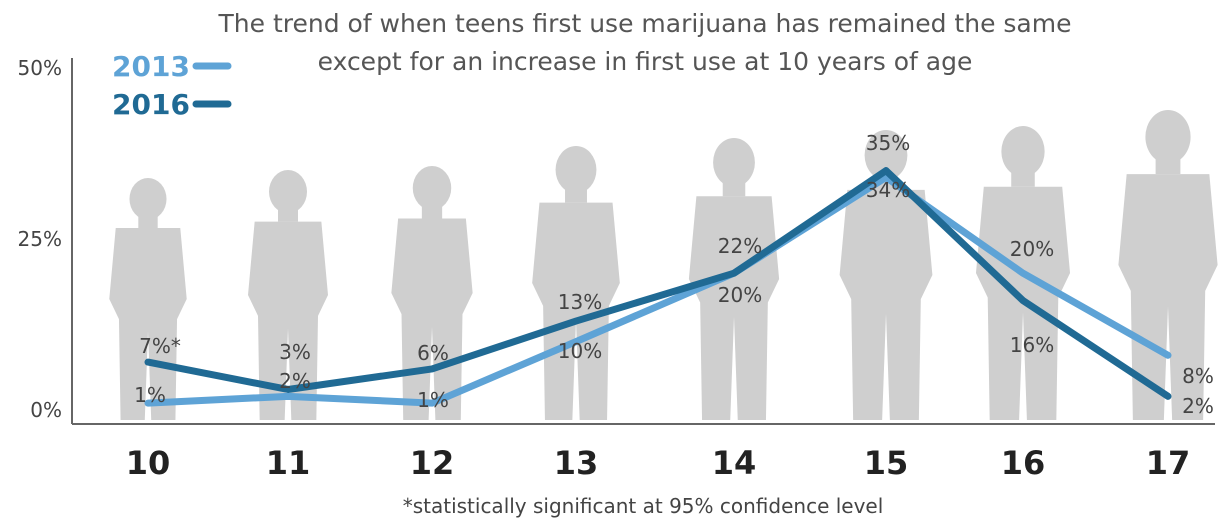  I want to click on x-tick-labels: 10 11 12 13 14 15 16 17, so click(658, 463).